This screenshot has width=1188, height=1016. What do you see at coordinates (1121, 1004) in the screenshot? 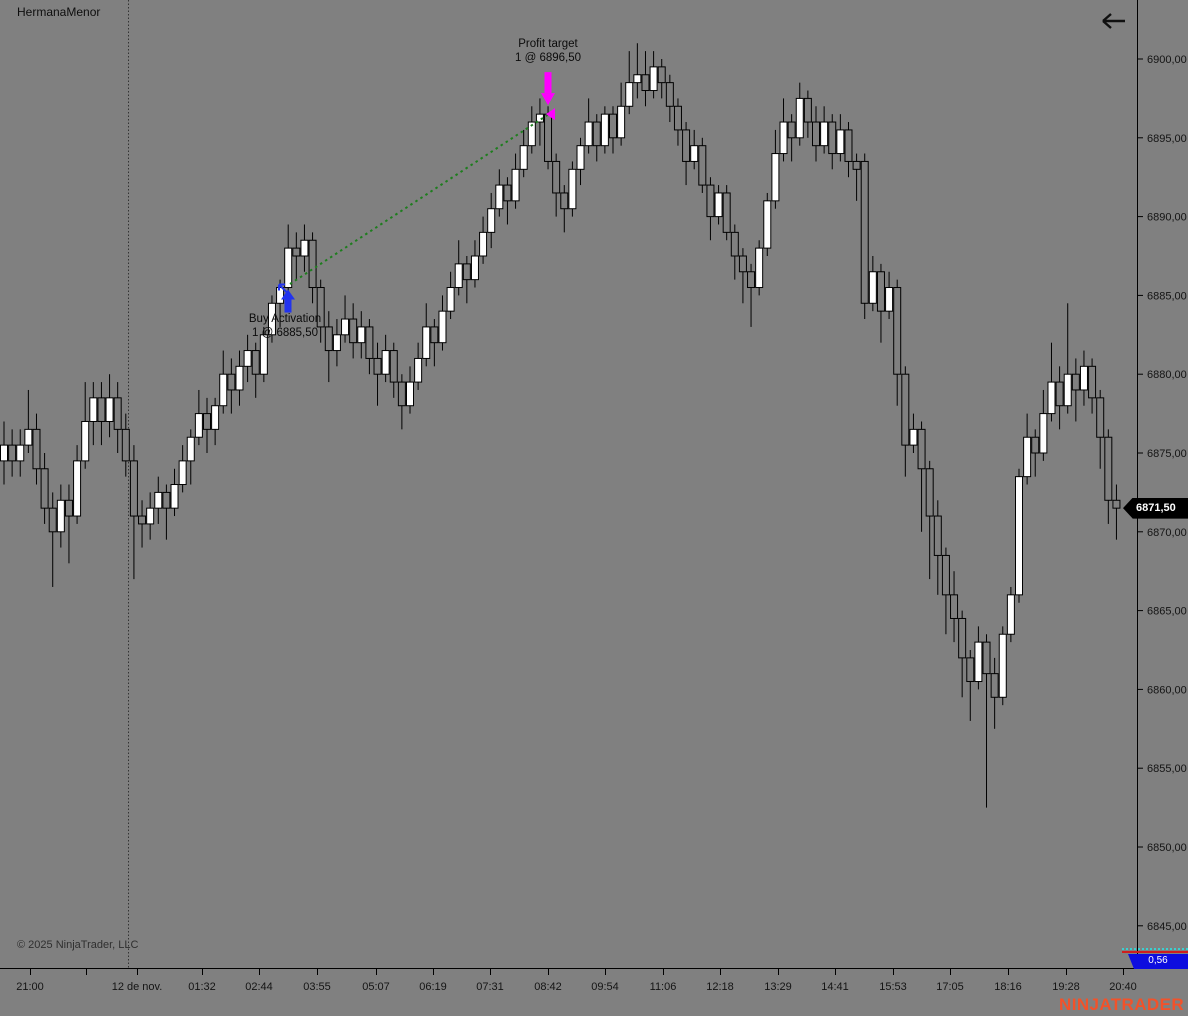
I see `brand-watermark: NINJATRADER` at bounding box center [1121, 1004].